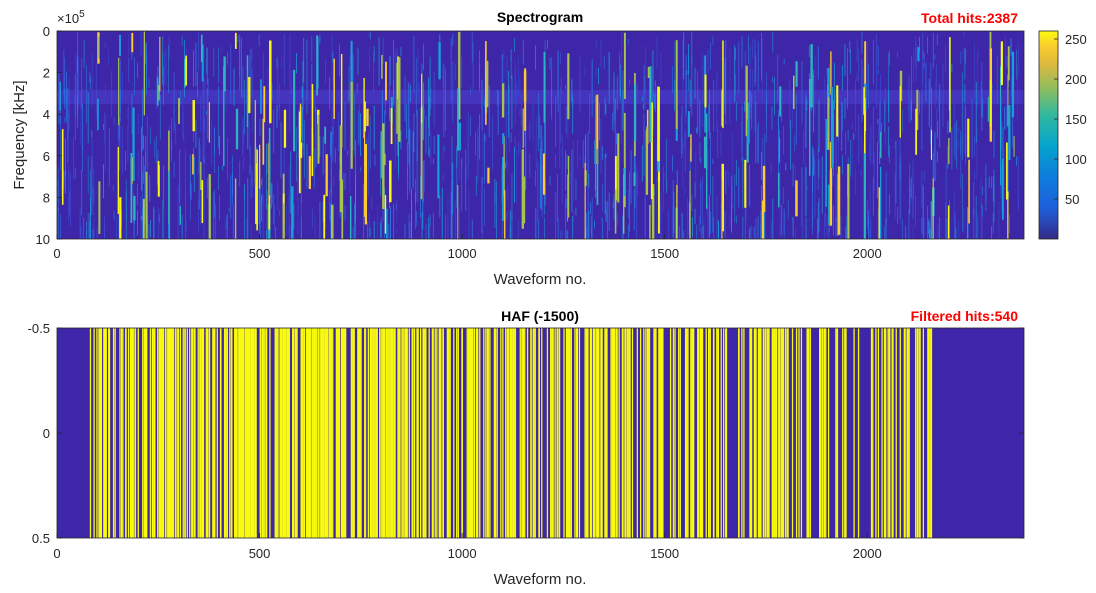 Image resolution: width=1096 pixels, height=593 pixels. What do you see at coordinates (1076, 119) in the screenshot?
I see `colorbar-tick-label: 150` at bounding box center [1076, 119].